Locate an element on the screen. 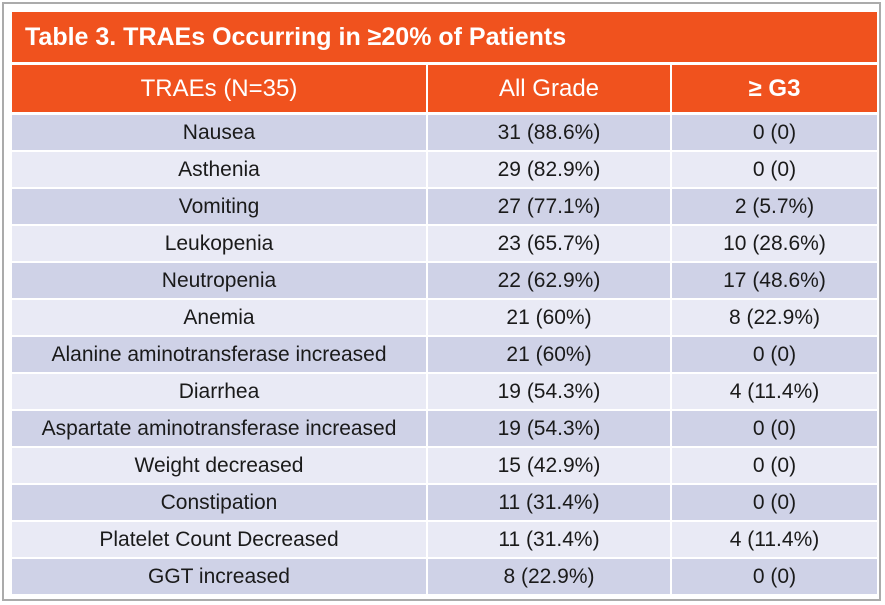  g3-cell: 17 (48.6%) is located at coordinates (774, 280).